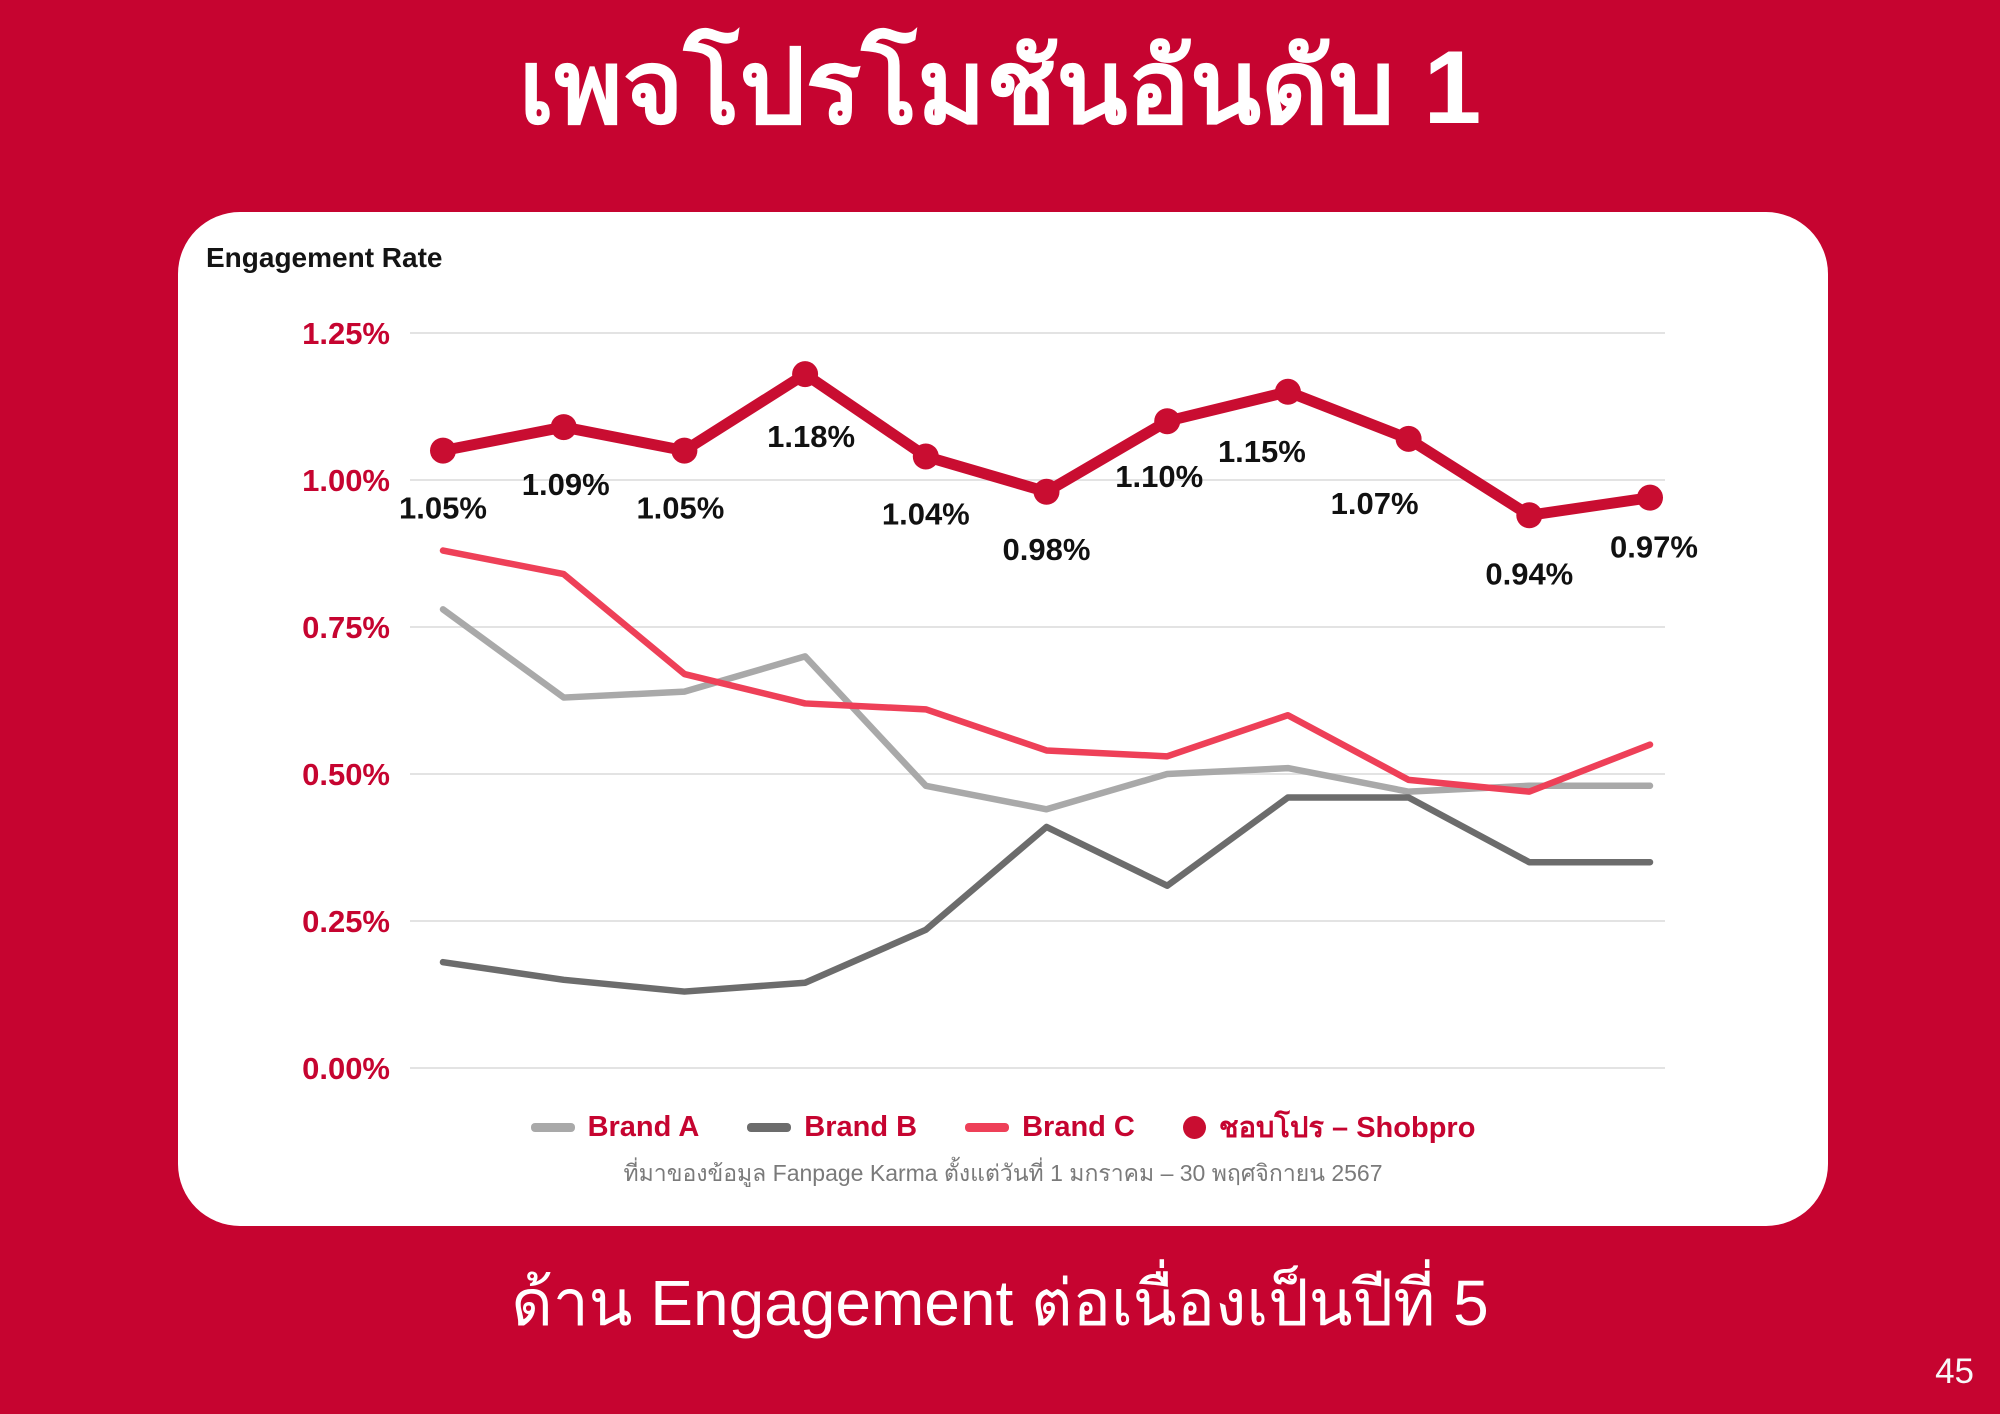  Describe the element at coordinates (566, 484) in the screenshot. I see `data-label: 1.09%` at that location.